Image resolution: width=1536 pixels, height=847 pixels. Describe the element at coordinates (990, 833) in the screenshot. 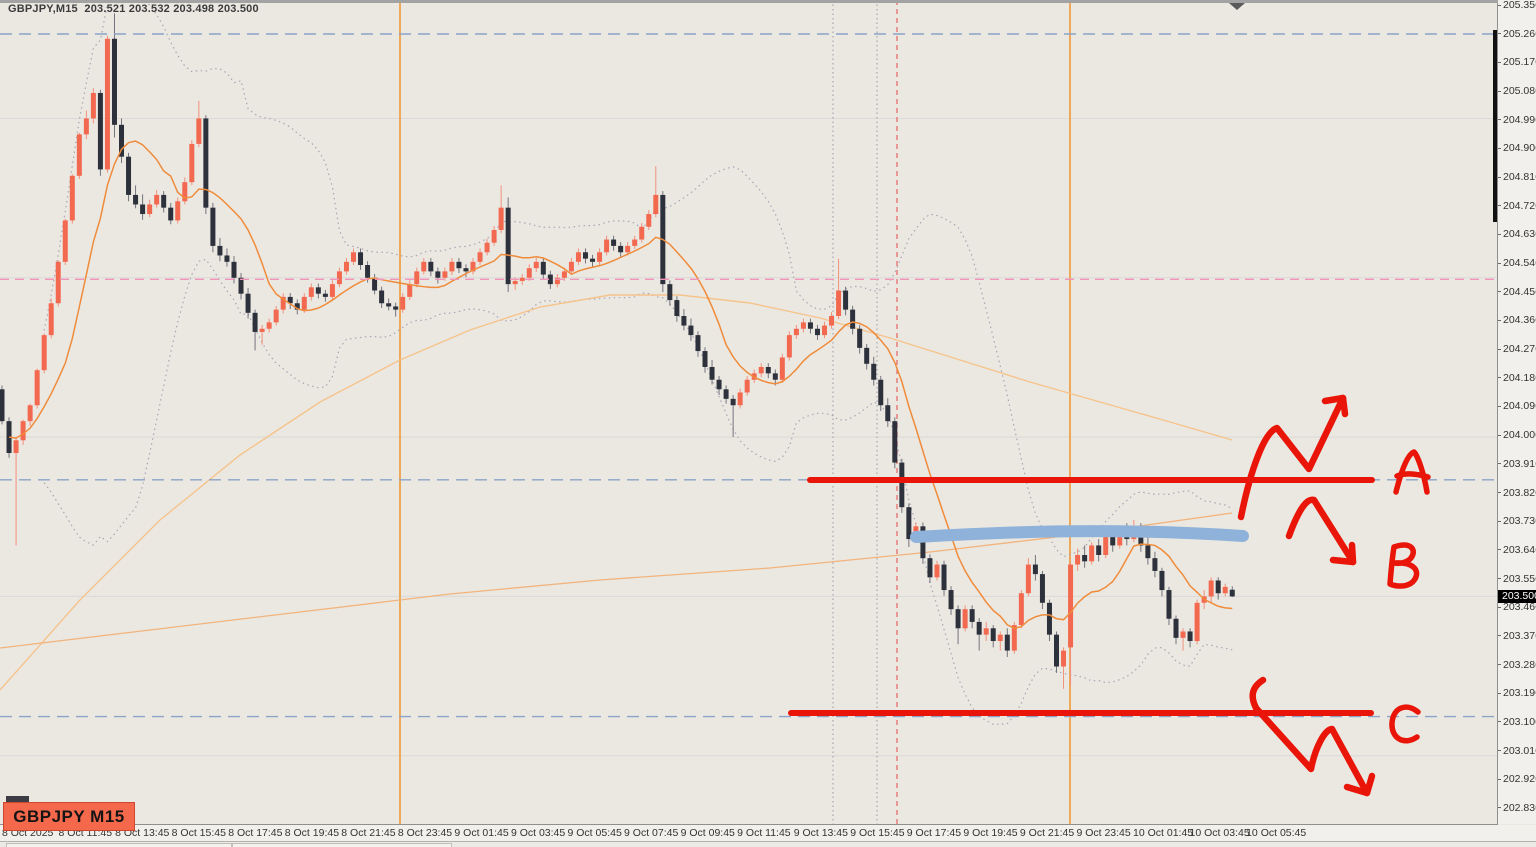

I see `time-label: 9 Oct 19:45` at that location.